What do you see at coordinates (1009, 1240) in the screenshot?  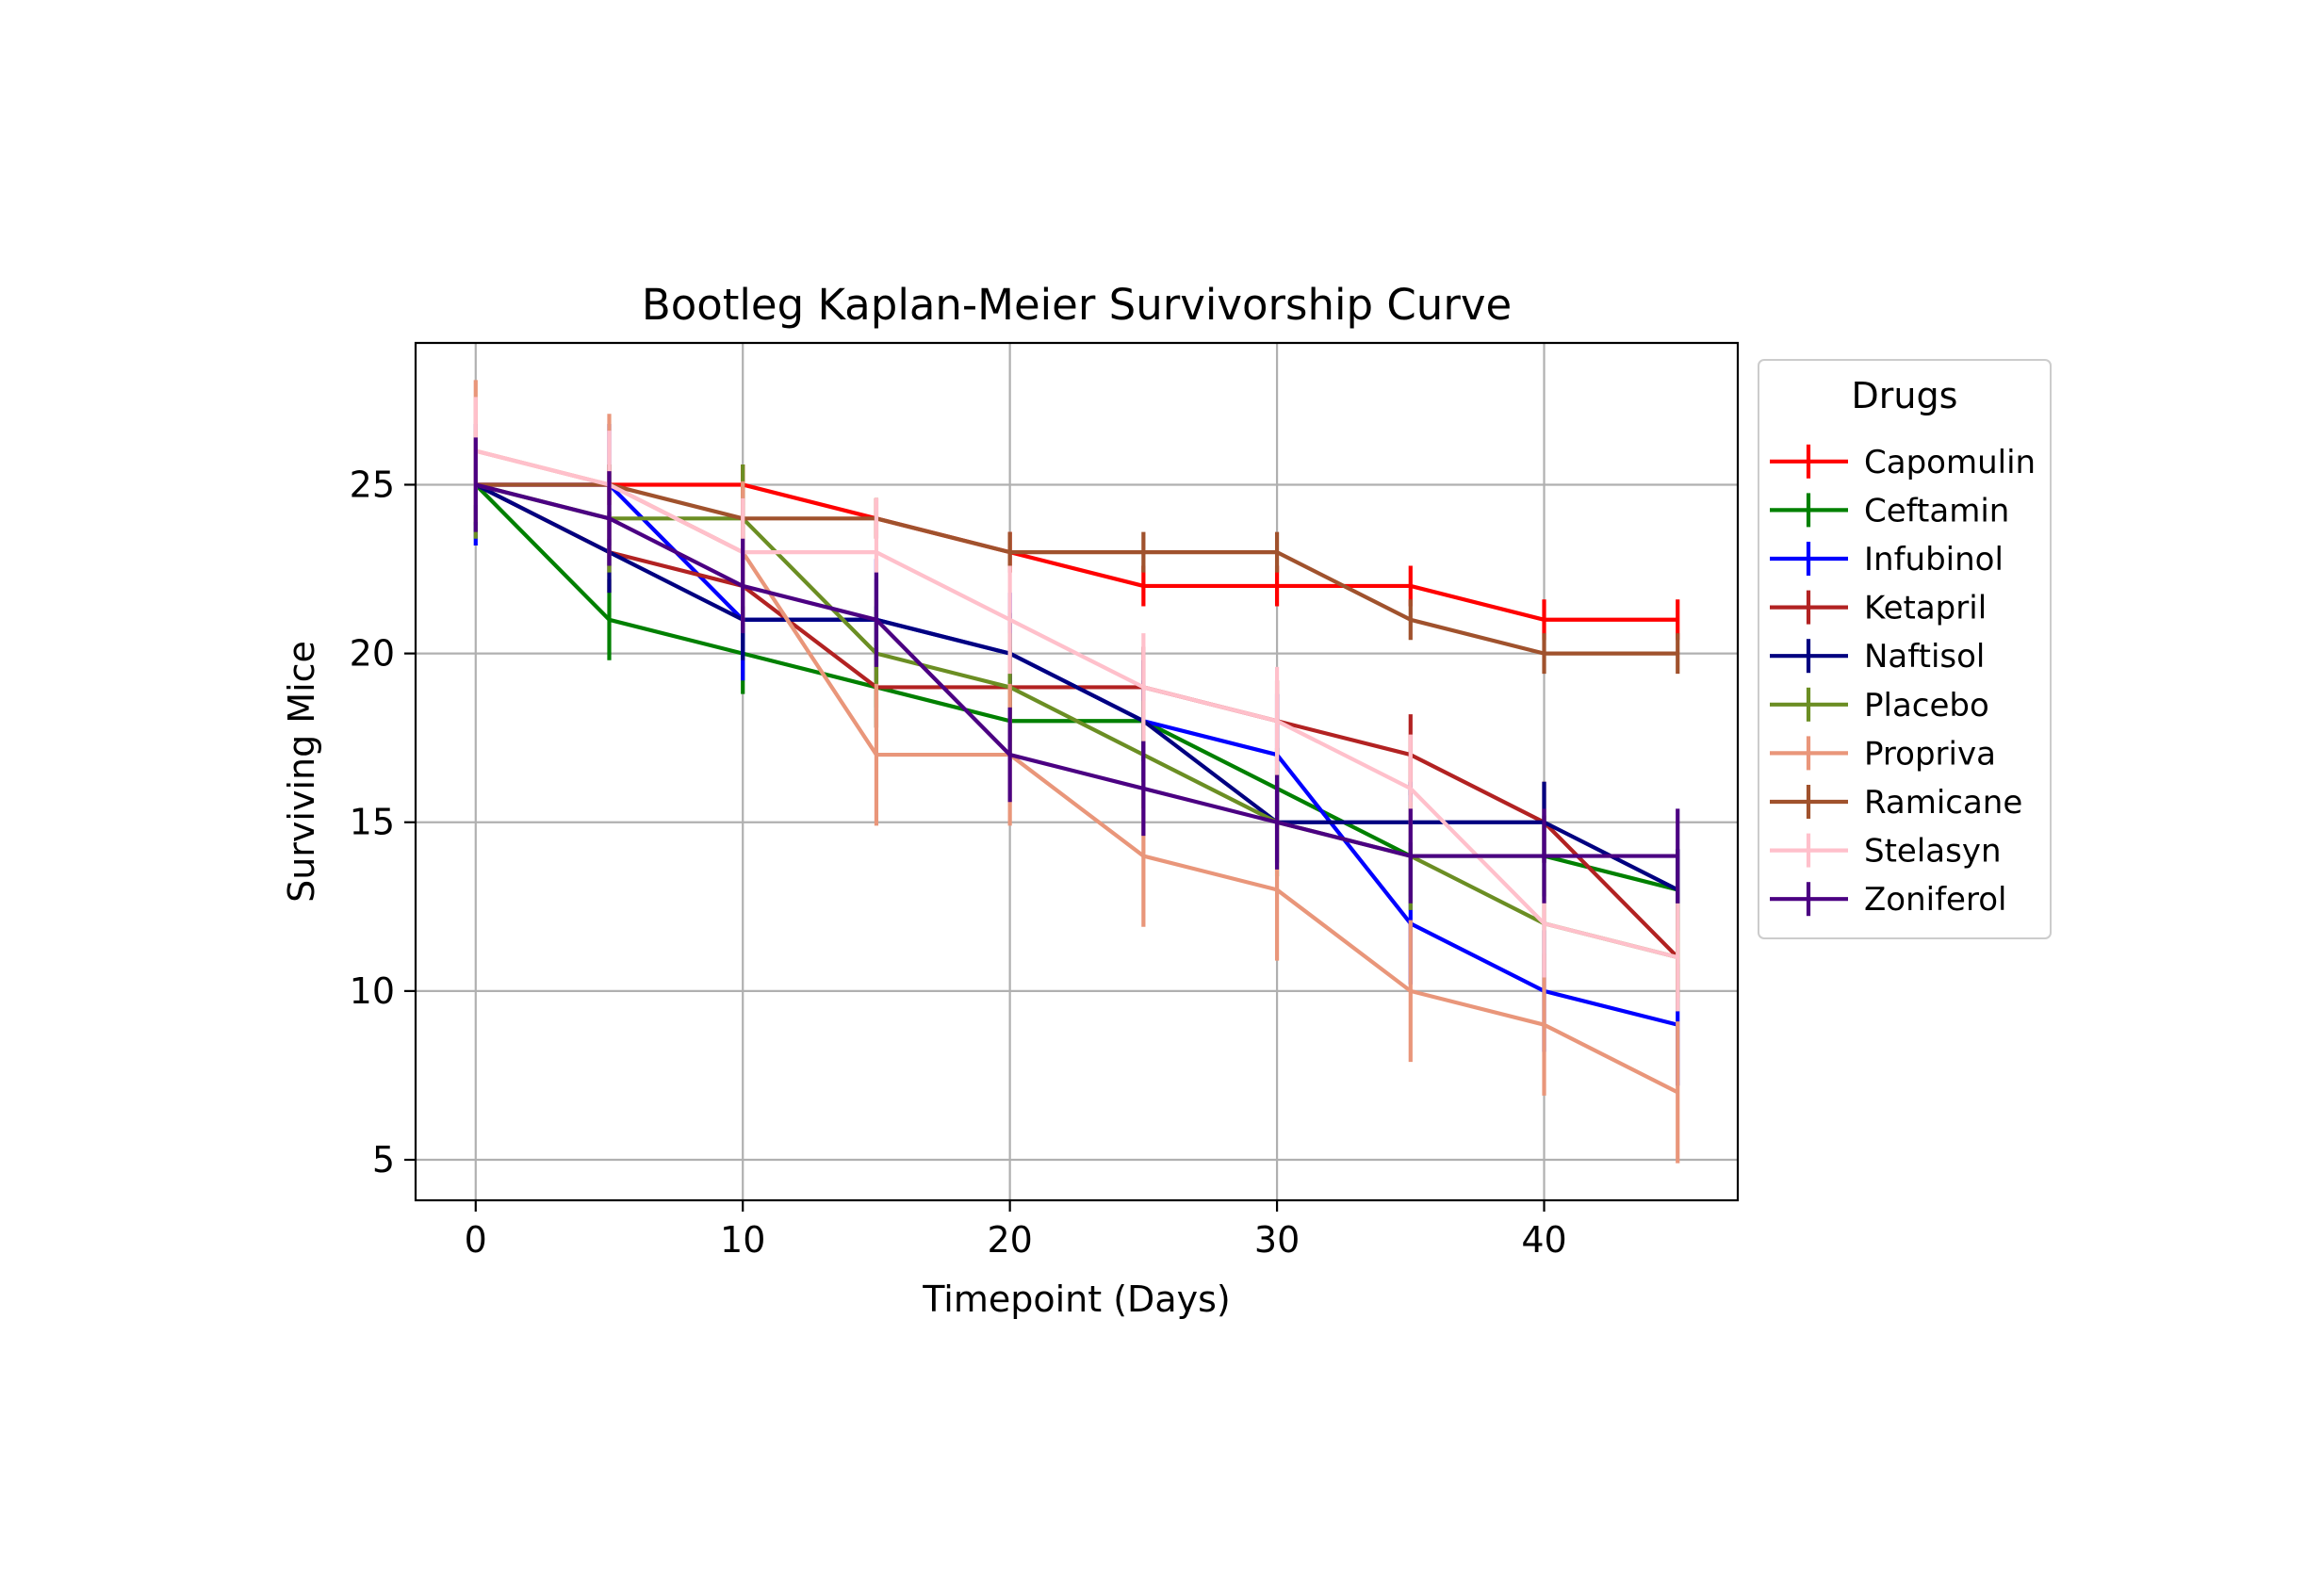 I see `x-tick-label: 20` at bounding box center [1009, 1240].